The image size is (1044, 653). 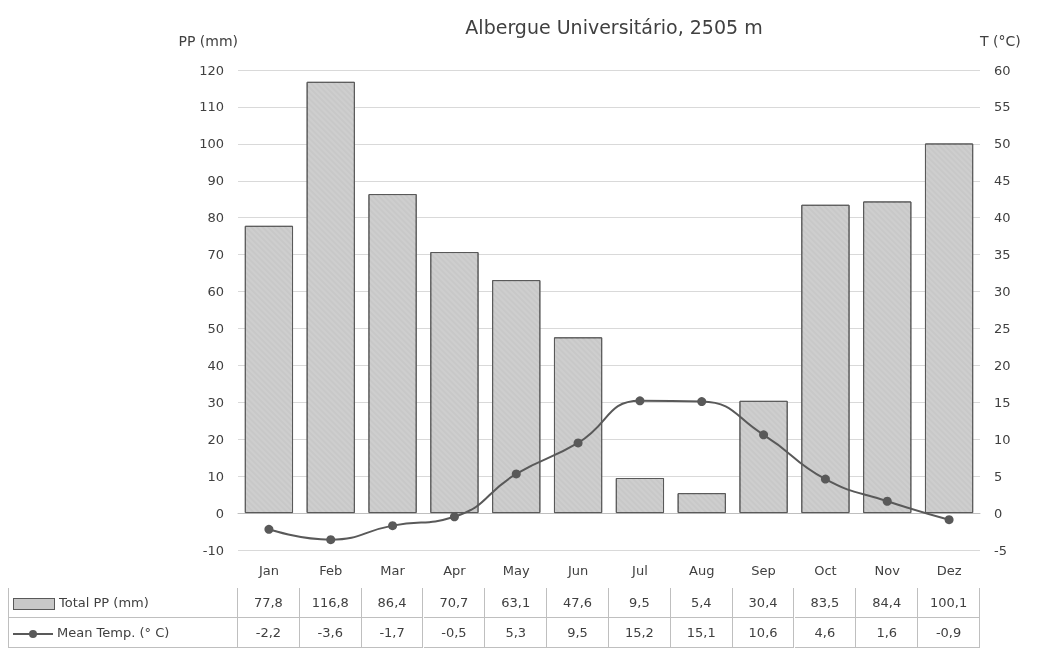 I want to click on data-label: 63,1, so click(x=516, y=603).